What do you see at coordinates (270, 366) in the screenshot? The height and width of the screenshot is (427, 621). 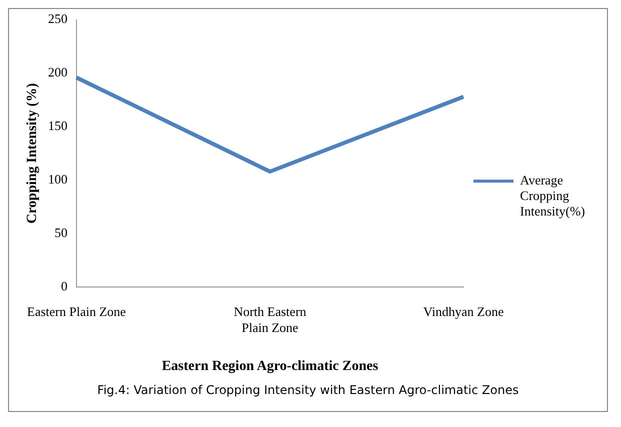 I see `x-axis-title: Eastern Region Agro-climatic Zones` at bounding box center [270, 366].